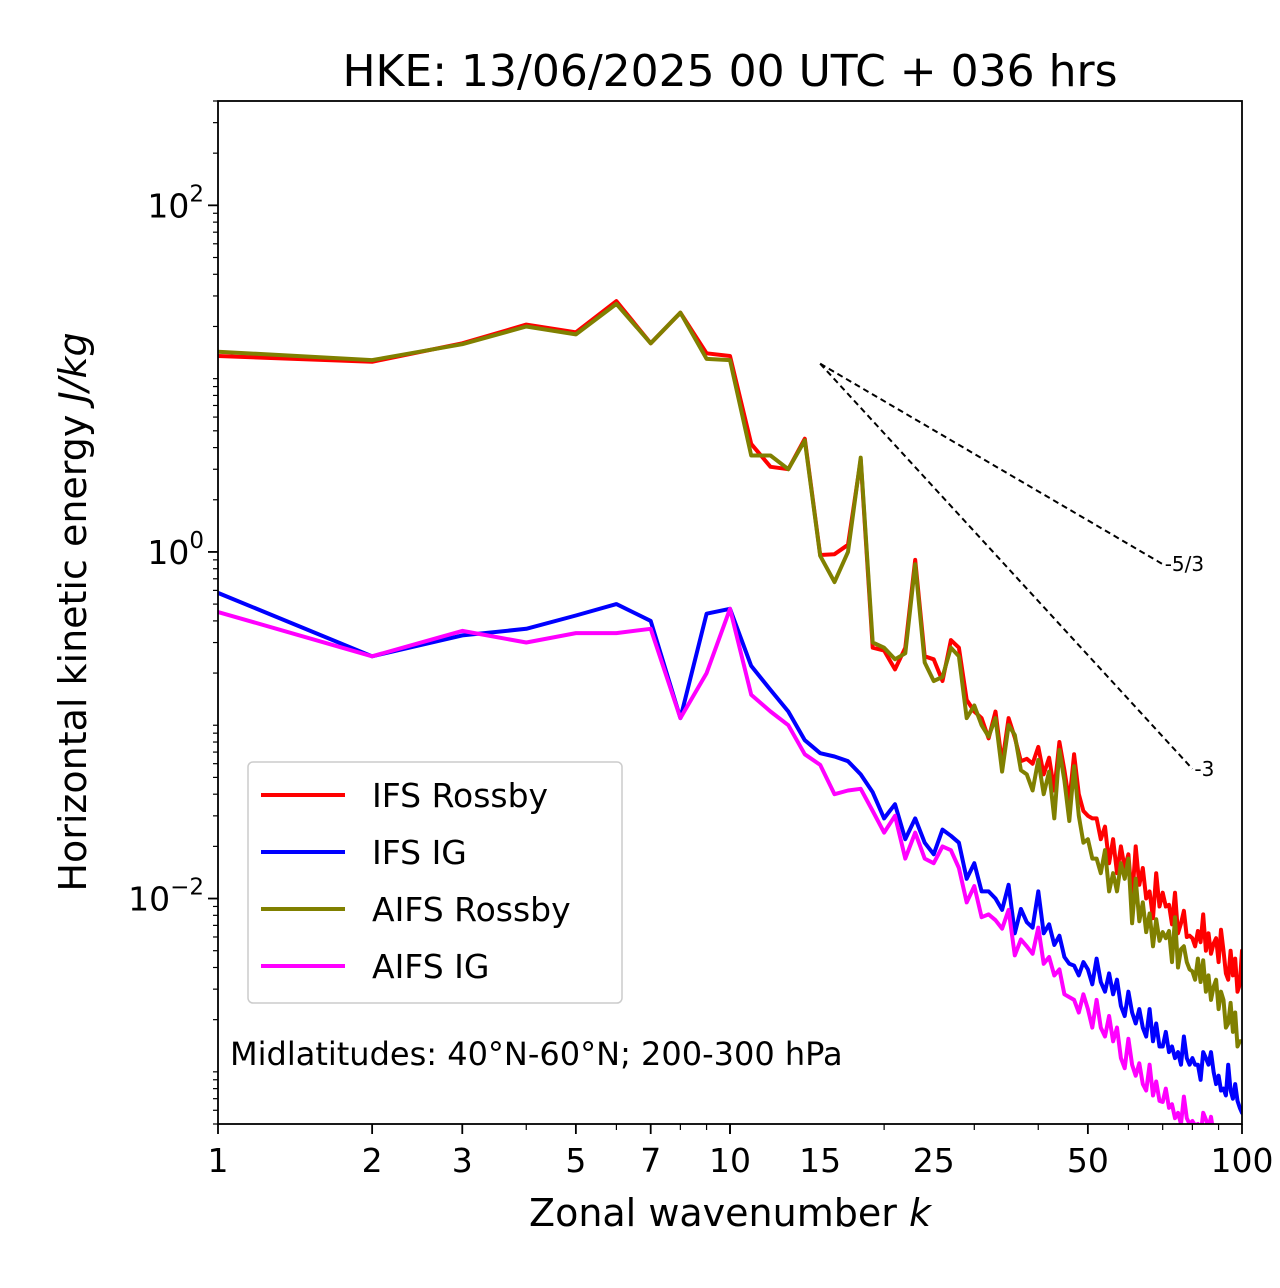 Image resolution: width=1280 pixels, height=1288 pixels. I want to click on legend-label-ifs-rossby: IFS Rossby, so click(460, 795).